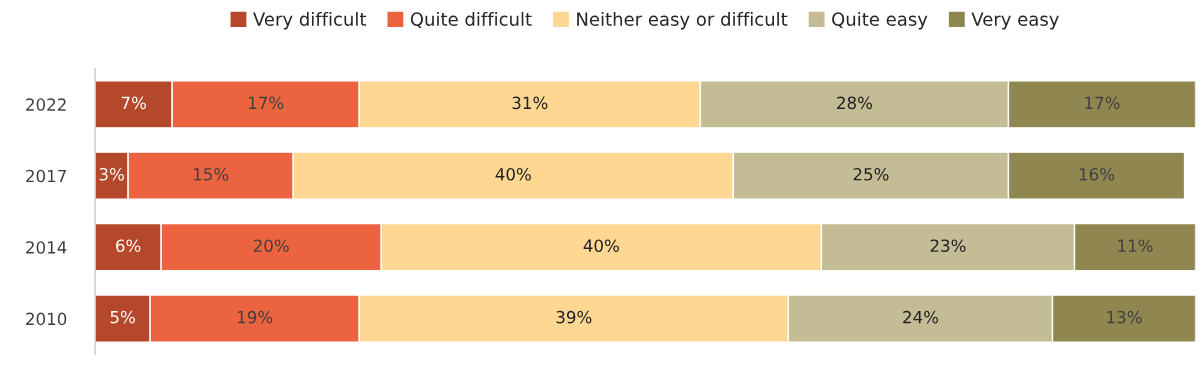 The image size is (1204, 381). I want to click on data-label: 6%, so click(128, 246).